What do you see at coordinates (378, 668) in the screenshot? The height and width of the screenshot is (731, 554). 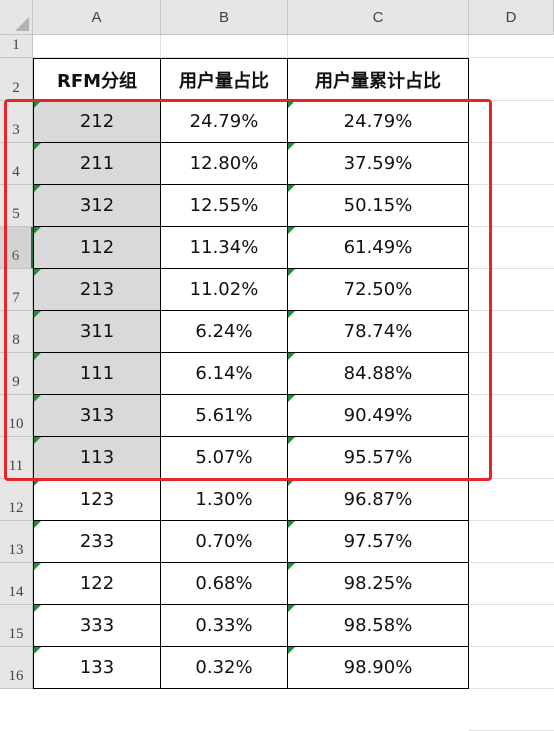 I see `table-cell: 98.90%` at bounding box center [378, 668].